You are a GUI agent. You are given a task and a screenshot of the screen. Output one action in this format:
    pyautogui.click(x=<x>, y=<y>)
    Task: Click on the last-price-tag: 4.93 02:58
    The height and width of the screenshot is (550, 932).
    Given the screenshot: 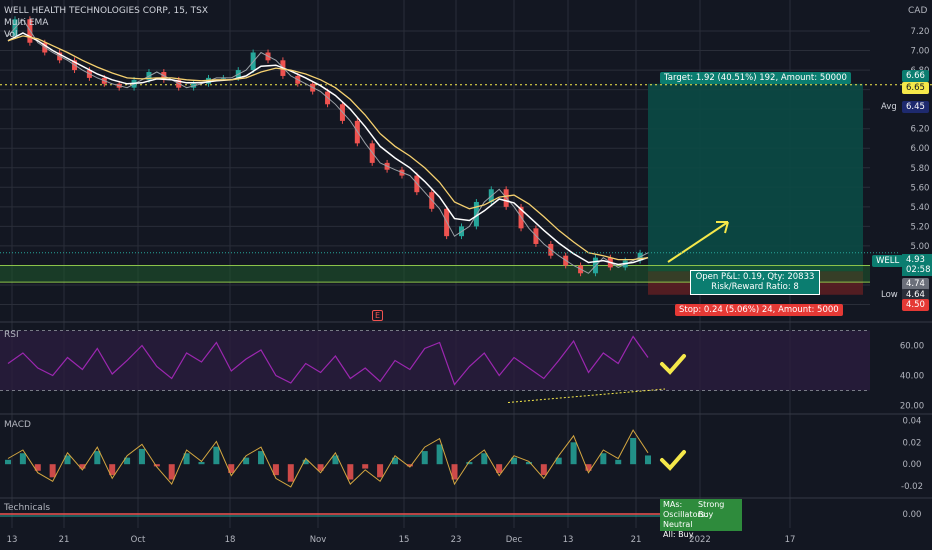 What is the action you would take?
    pyautogui.click(x=917, y=265)
    